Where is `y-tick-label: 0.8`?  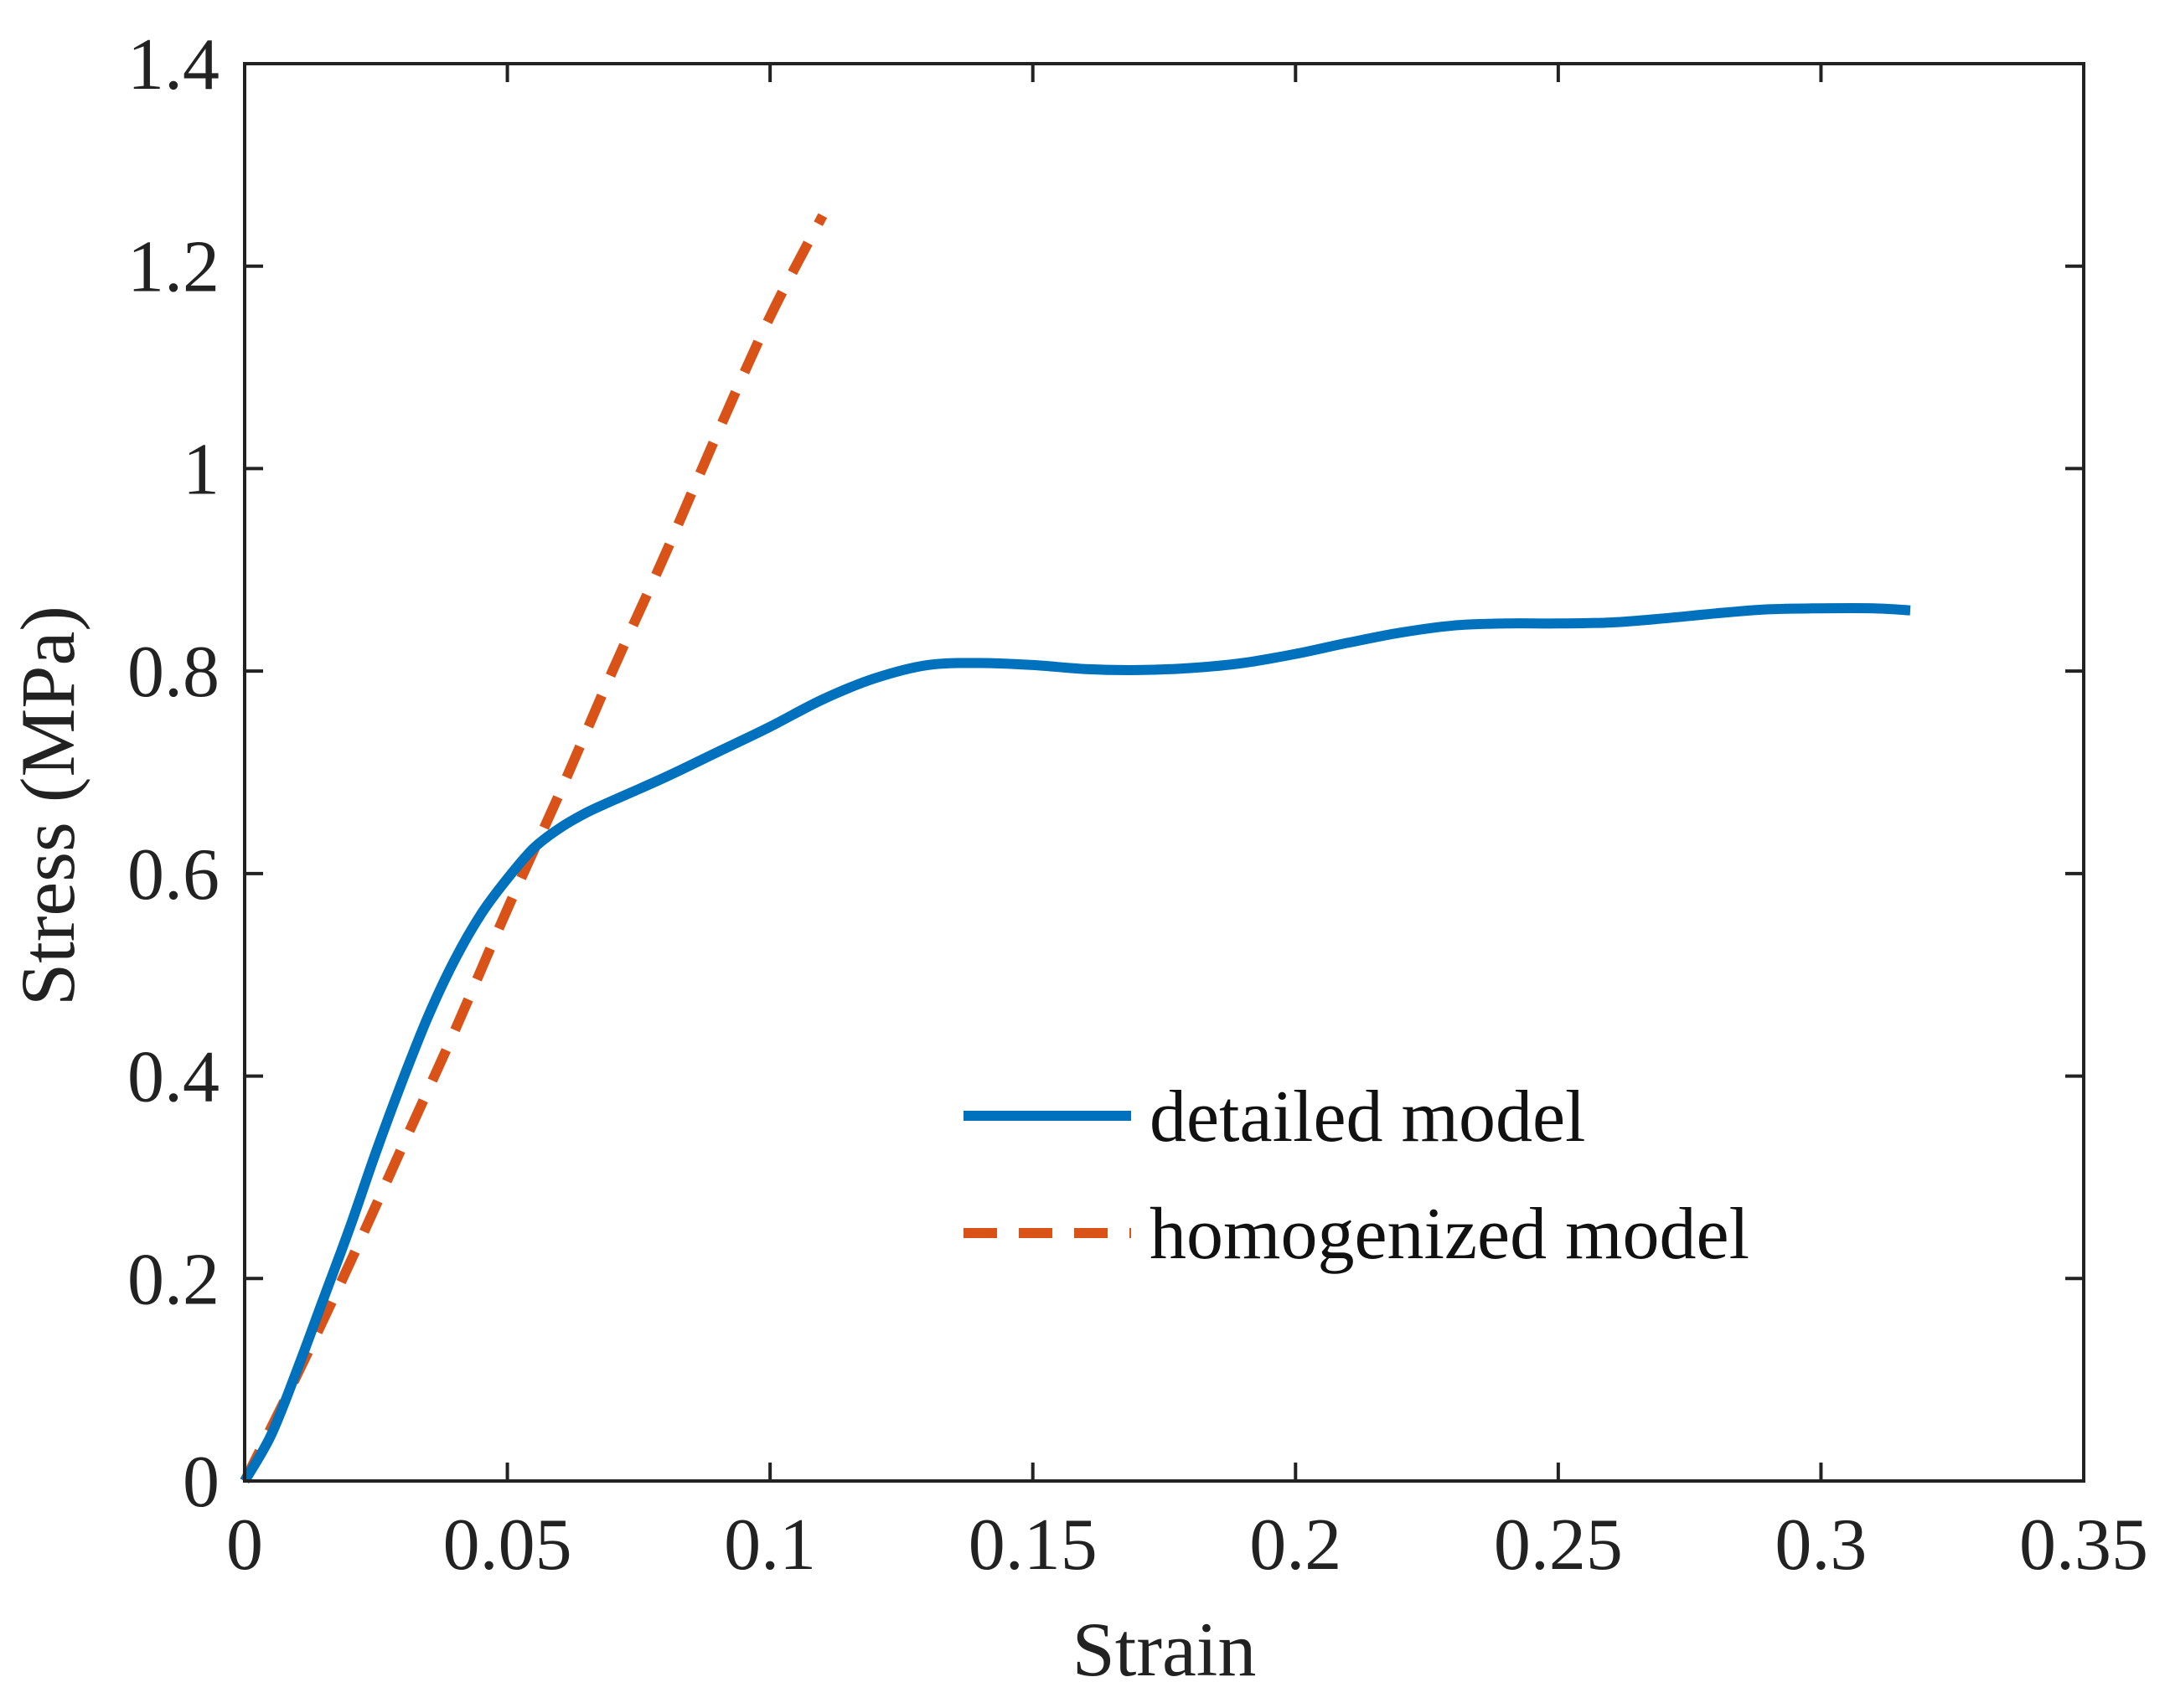 y-tick-label: 0.8 is located at coordinates (173, 672).